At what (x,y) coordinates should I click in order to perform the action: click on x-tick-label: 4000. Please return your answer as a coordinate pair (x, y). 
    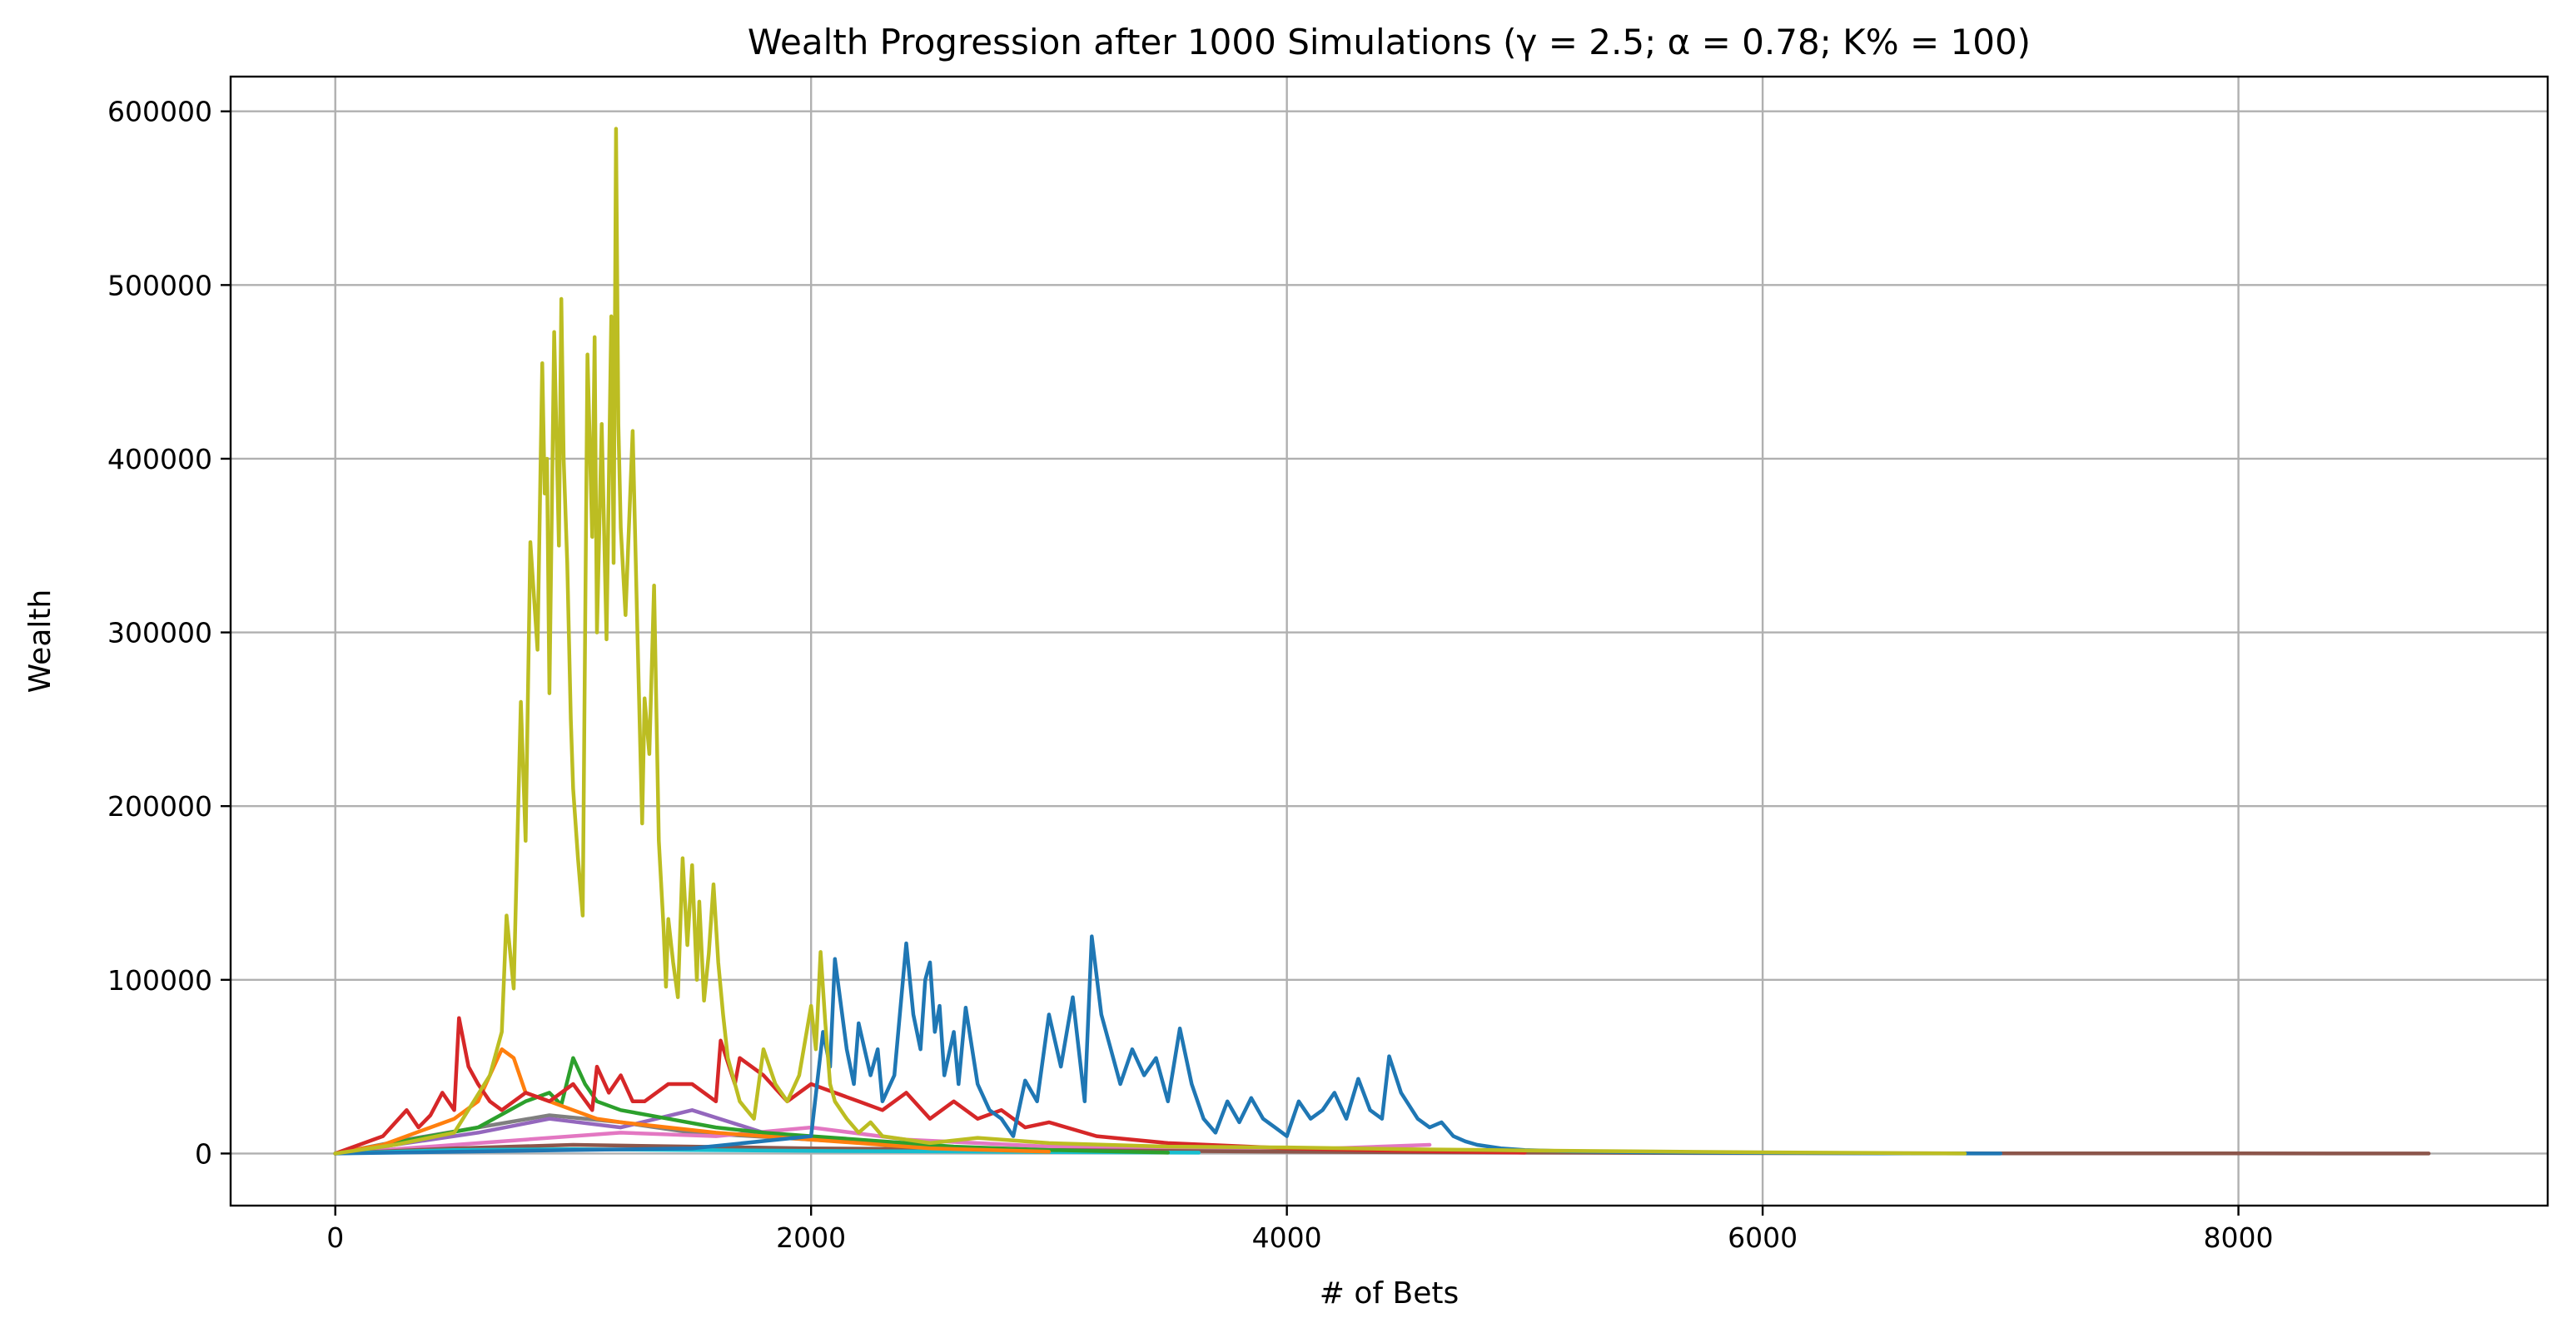
    Looking at the image, I should click on (1287, 1237).